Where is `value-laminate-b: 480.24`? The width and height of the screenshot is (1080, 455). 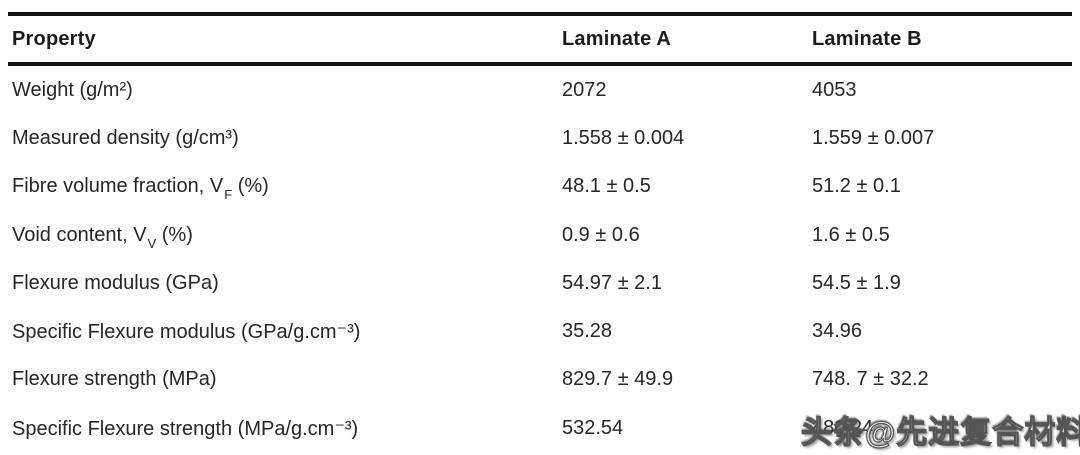 value-laminate-b: 480.24 is located at coordinates (843, 427).